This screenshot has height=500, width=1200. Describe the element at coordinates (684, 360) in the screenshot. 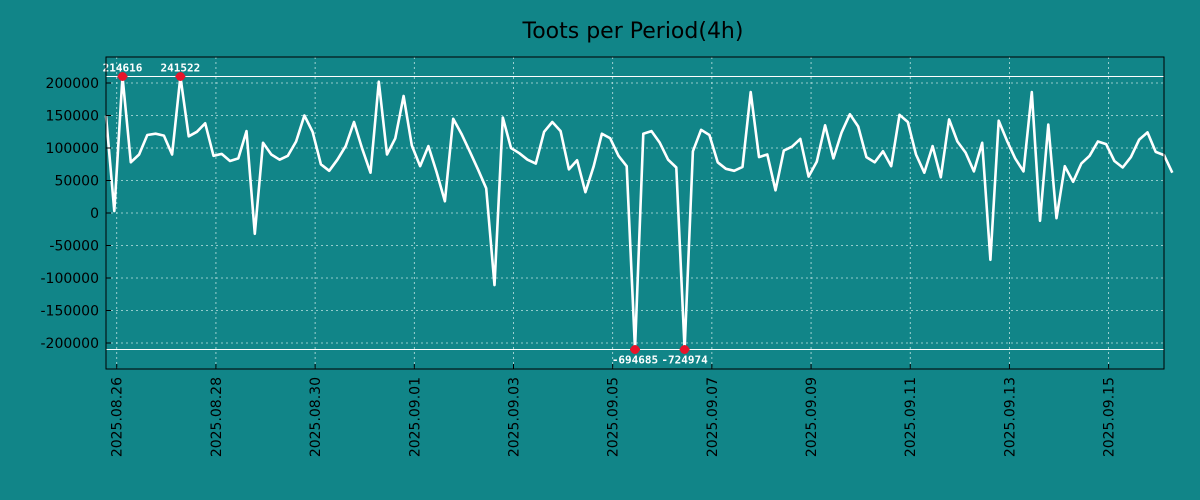

I see `peak-label: -724974` at that location.